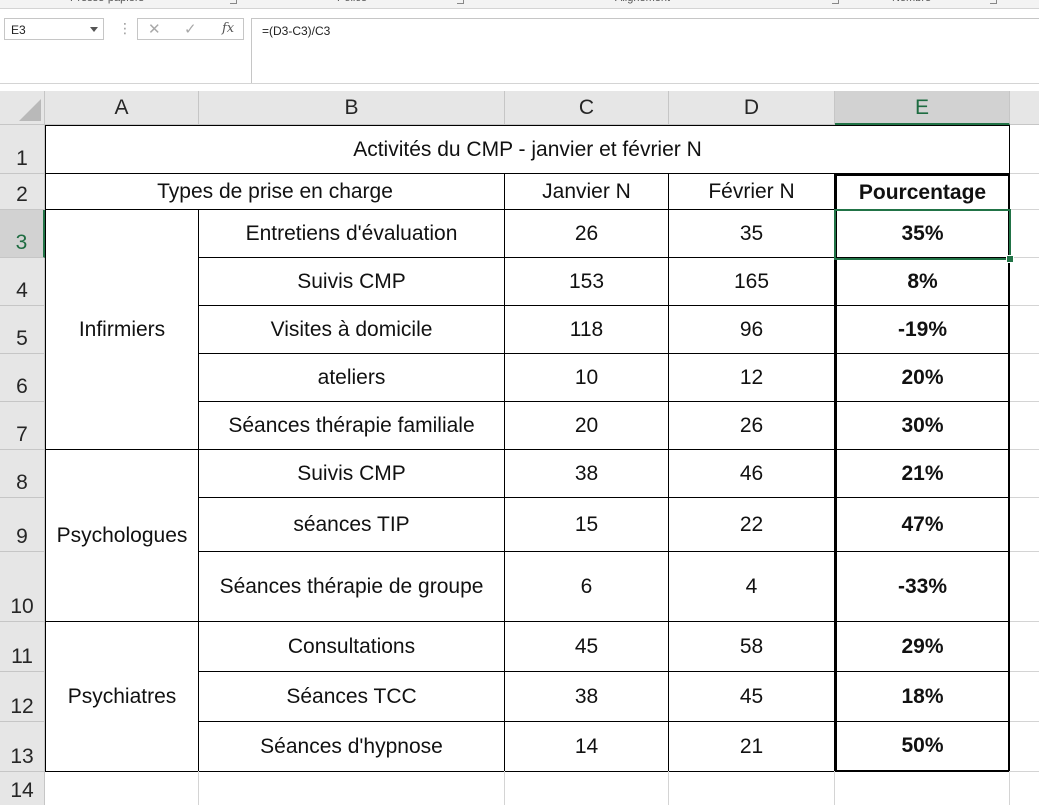 The width and height of the screenshot is (1039, 805). What do you see at coordinates (752, 426) in the screenshot?
I see `february-cell: 26` at bounding box center [752, 426].